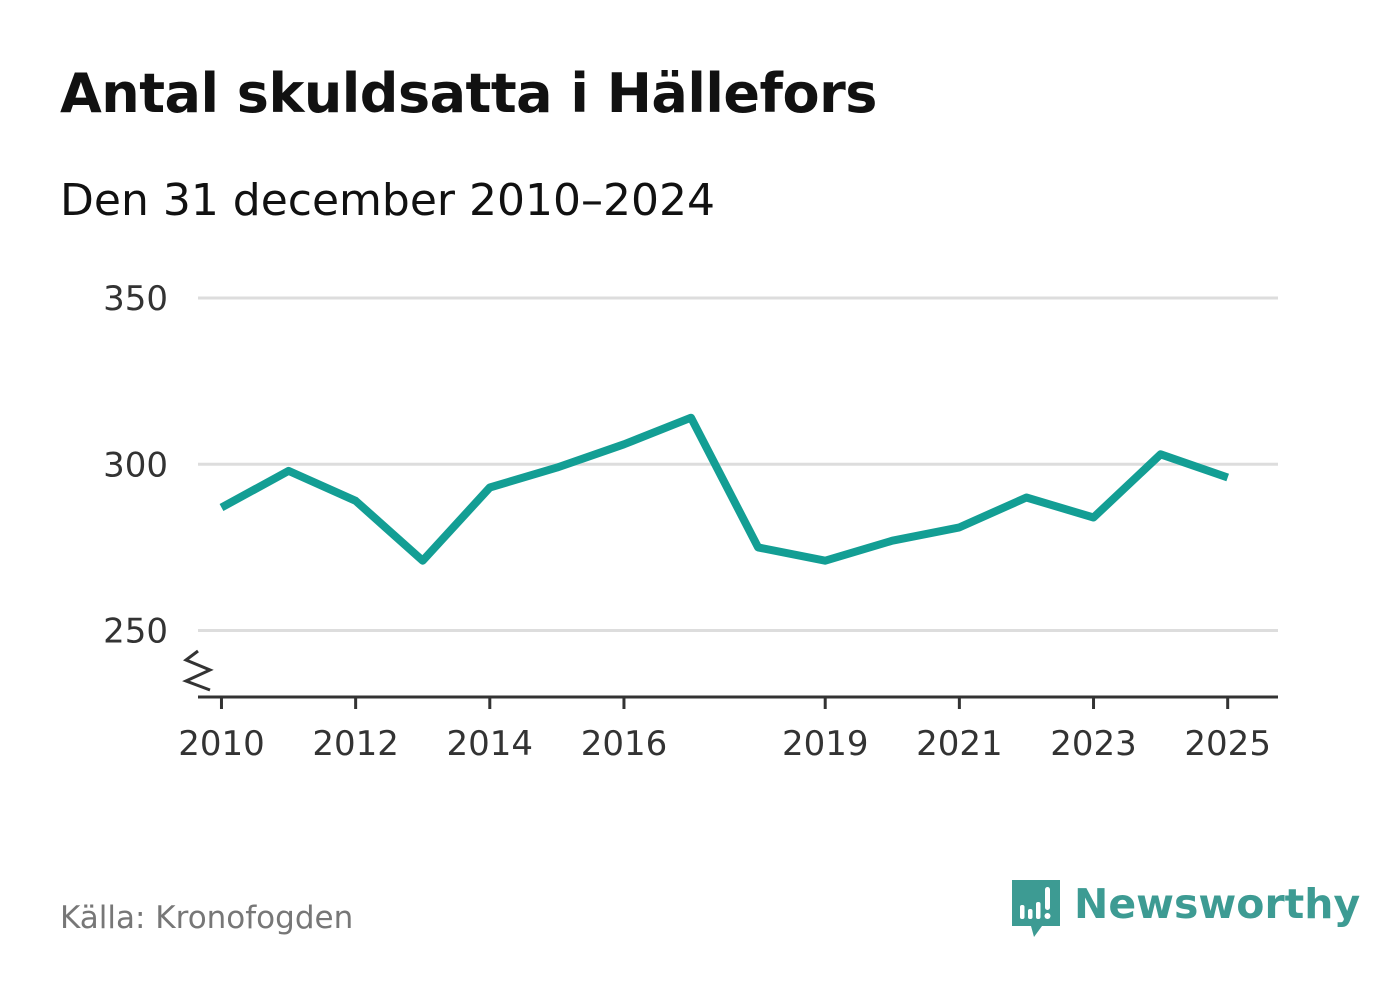 The width and height of the screenshot is (1382, 999). I want to click on x-tick-label-2025: 2025, so click(1227, 744).